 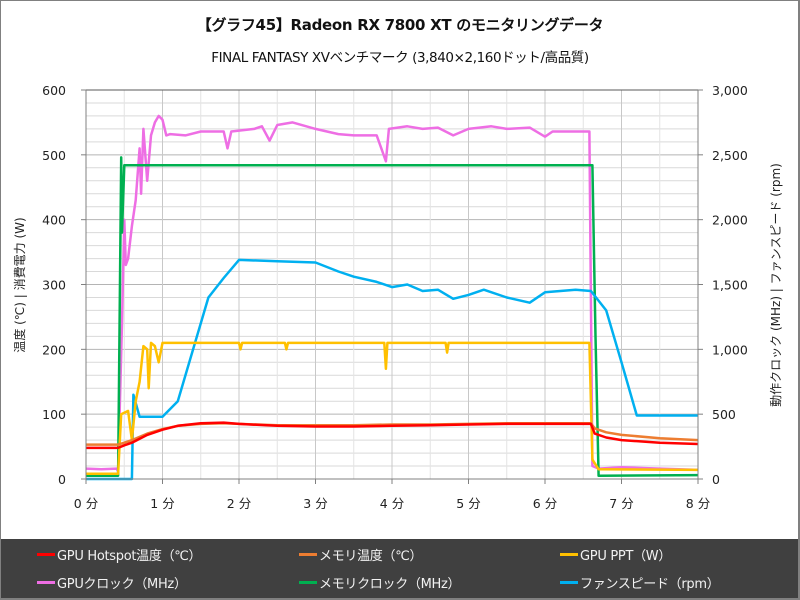 I want to click on legend-label: GPU PPT（W）, so click(x=626, y=556).